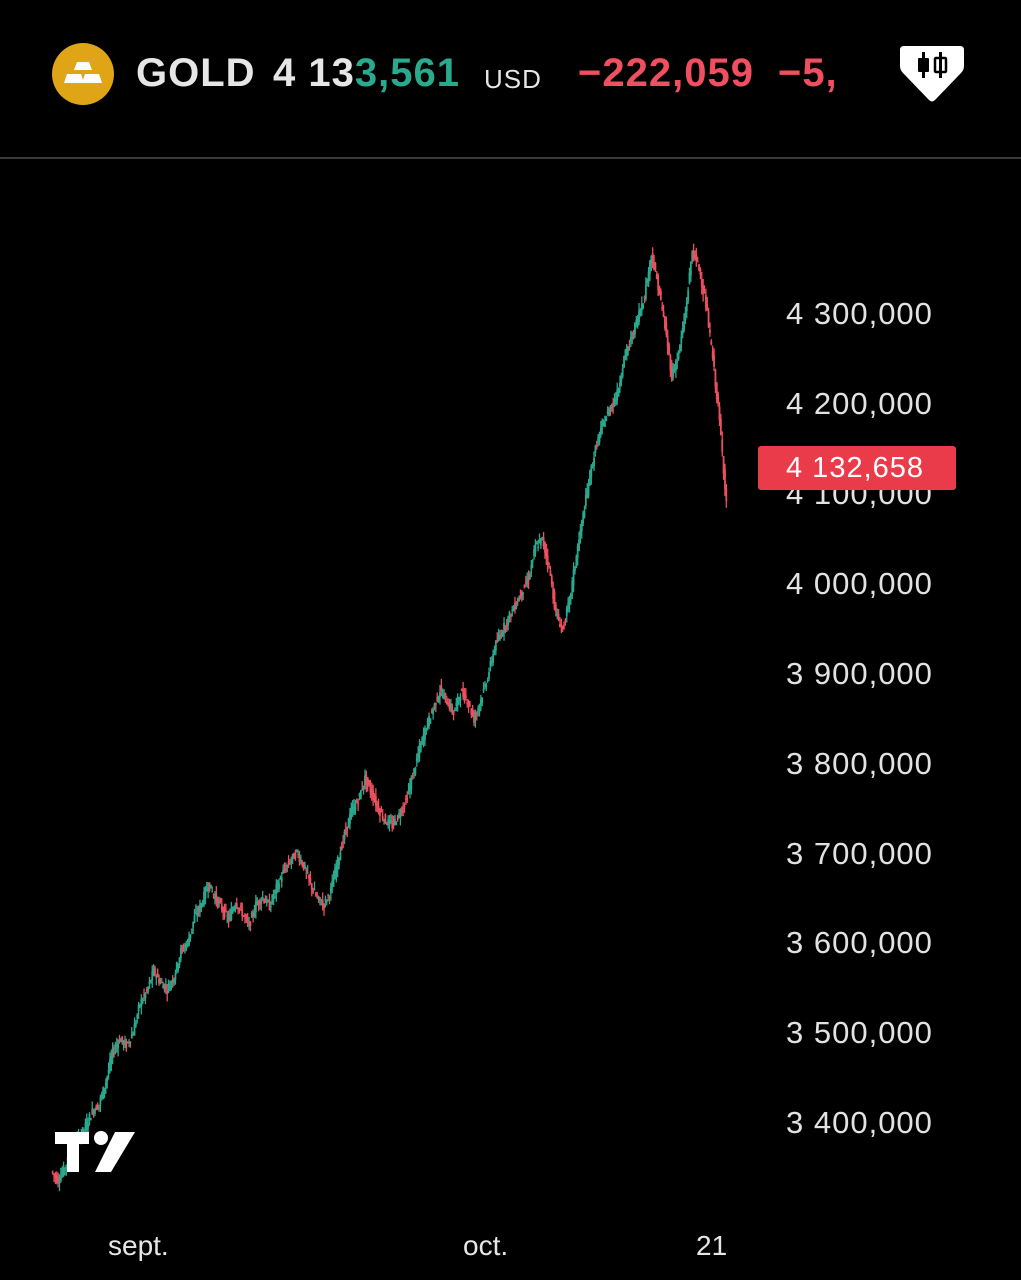 This screenshot has height=1280, width=1021. What do you see at coordinates (859, 763) in the screenshot?
I see `y-tick-label: 3 800,000` at bounding box center [859, 763].